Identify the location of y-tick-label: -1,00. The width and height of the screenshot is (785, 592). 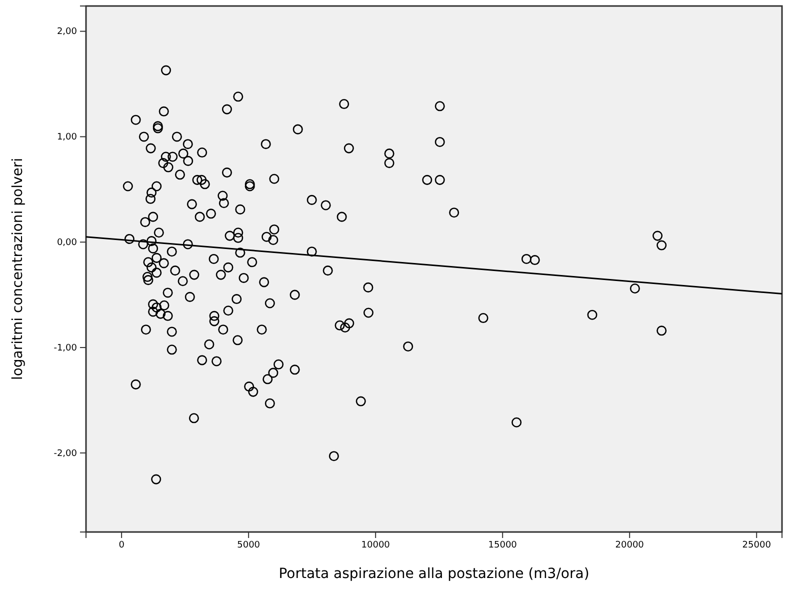
(66, 348).